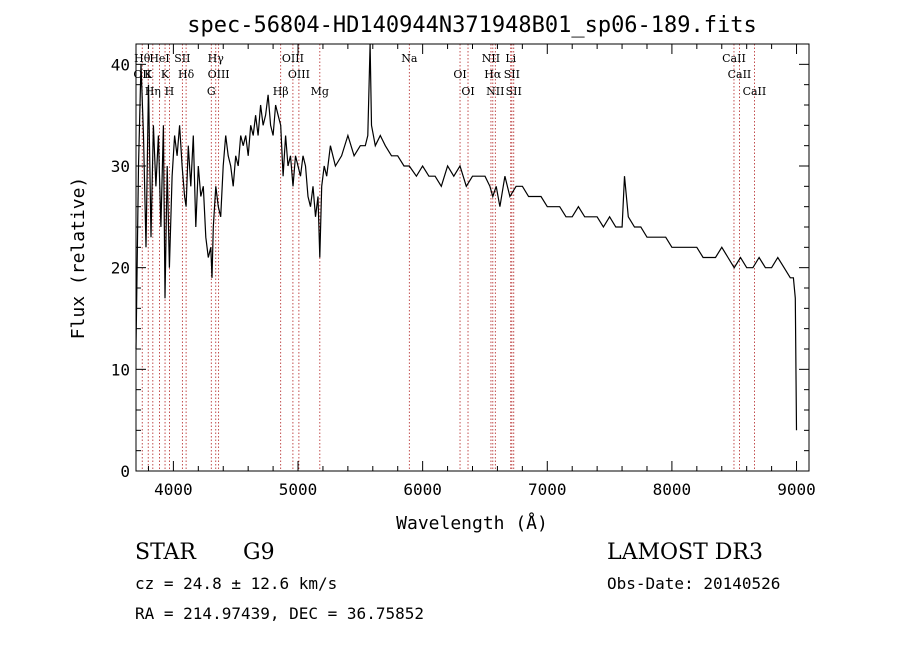 This screenshot has height=649, width=900. What do you see at coordinates (173, 489) in the screenshot?
I see `x-tick-label: 4000` at bounding box center [173, 489].